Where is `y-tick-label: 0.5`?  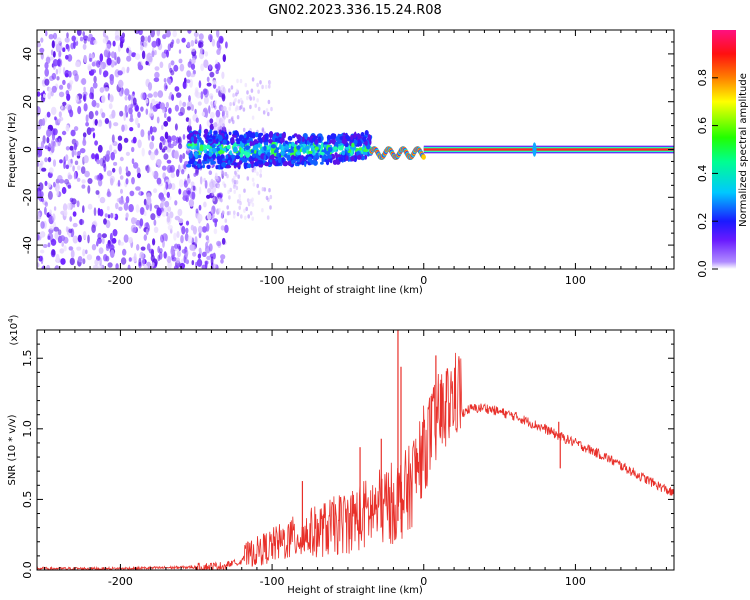
y-tick-label: 0.5 is located at coordinates (27, 500).